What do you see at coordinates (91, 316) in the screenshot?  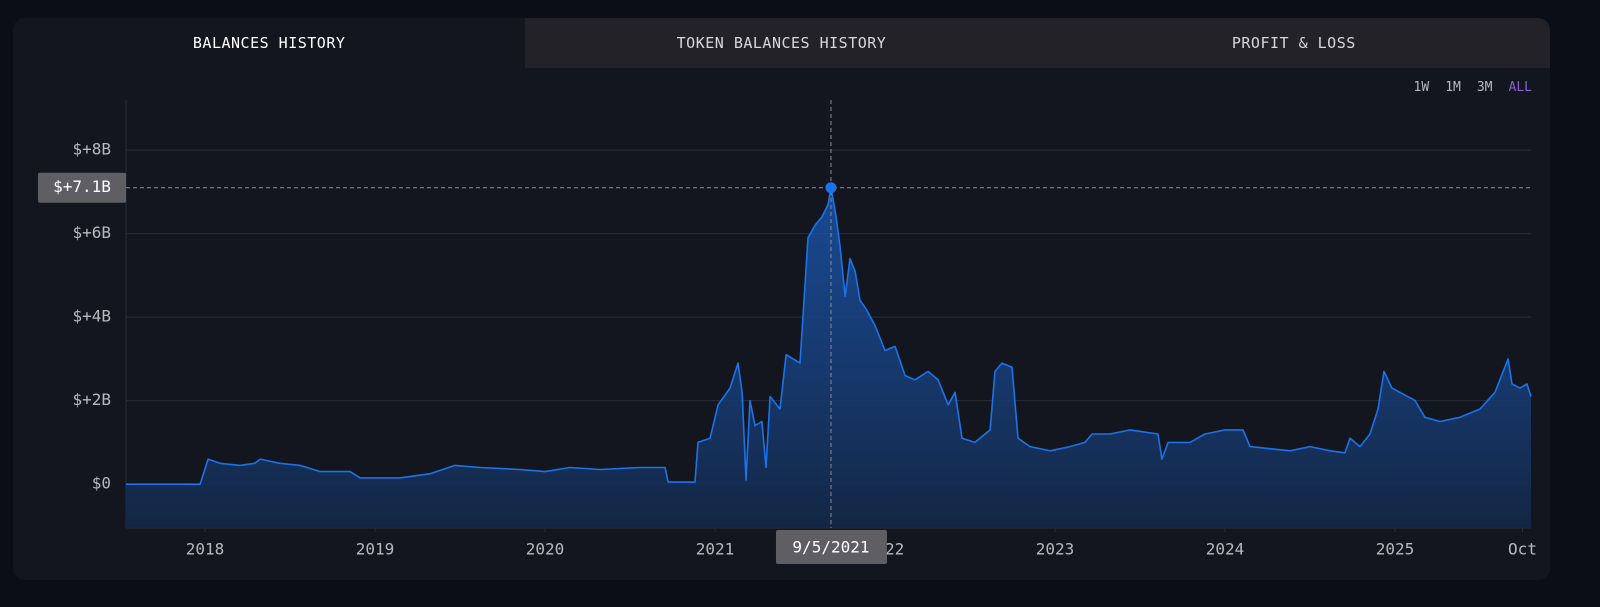 I see `y-tick-label: $+4B` at bounding box center [91, 316].